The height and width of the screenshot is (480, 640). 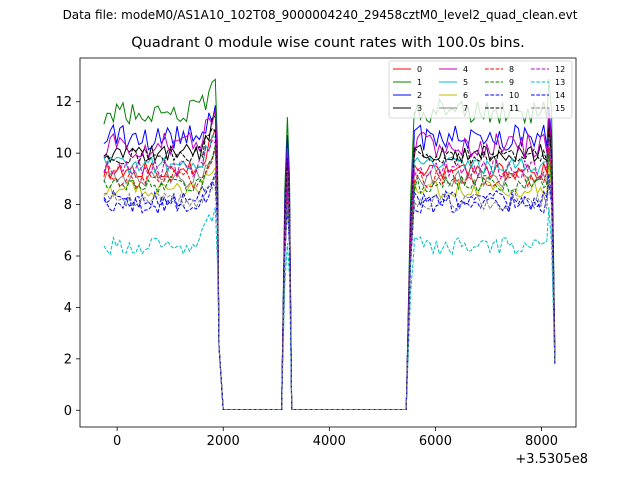 I want to click on x-axis-offset-label: +3.5305e8, so click(x=551, y=459).